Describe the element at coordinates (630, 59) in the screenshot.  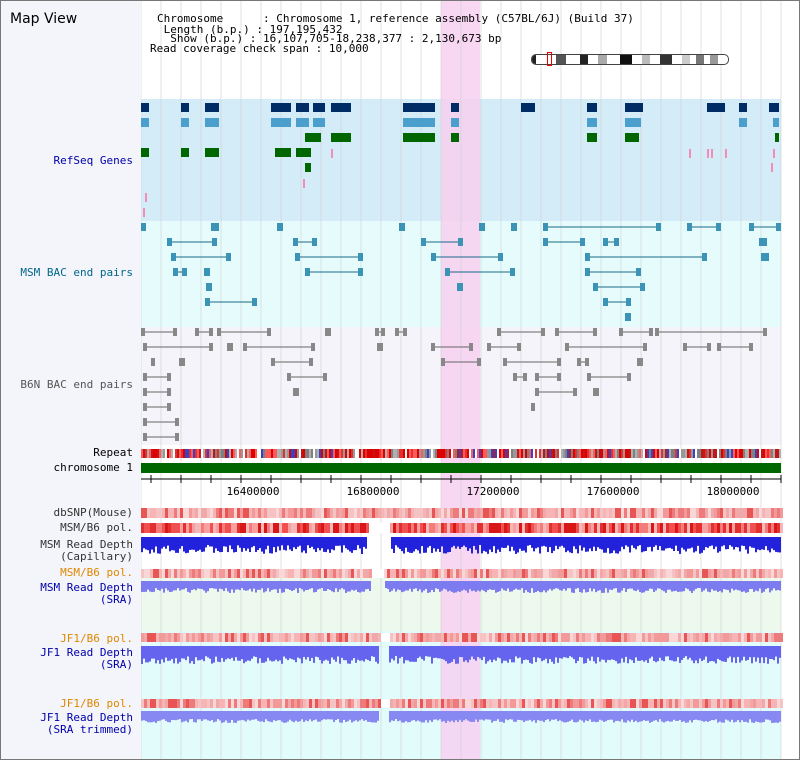
I see `chromosome-ideogram` at that location.